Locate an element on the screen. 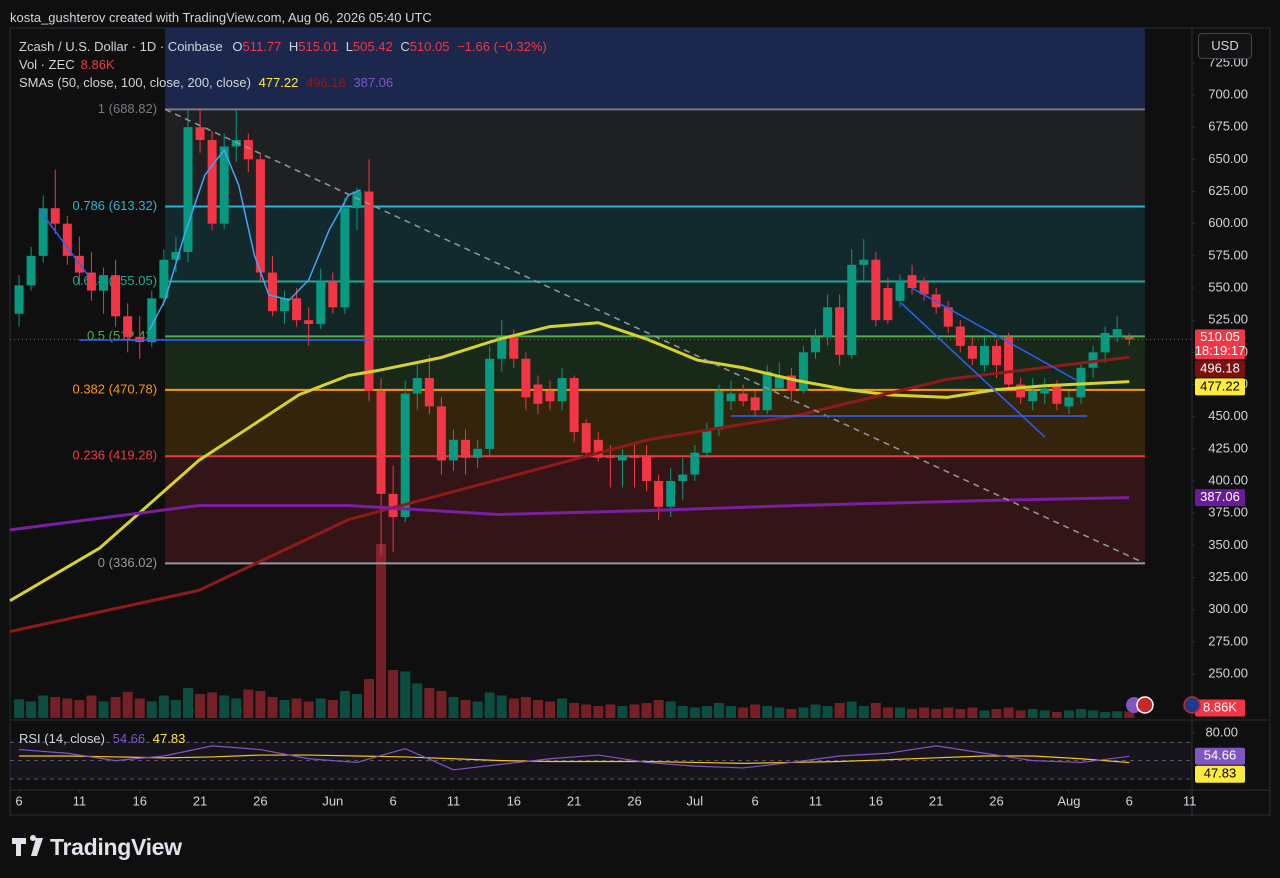  fib-zone is located at coordinates (655, 309).